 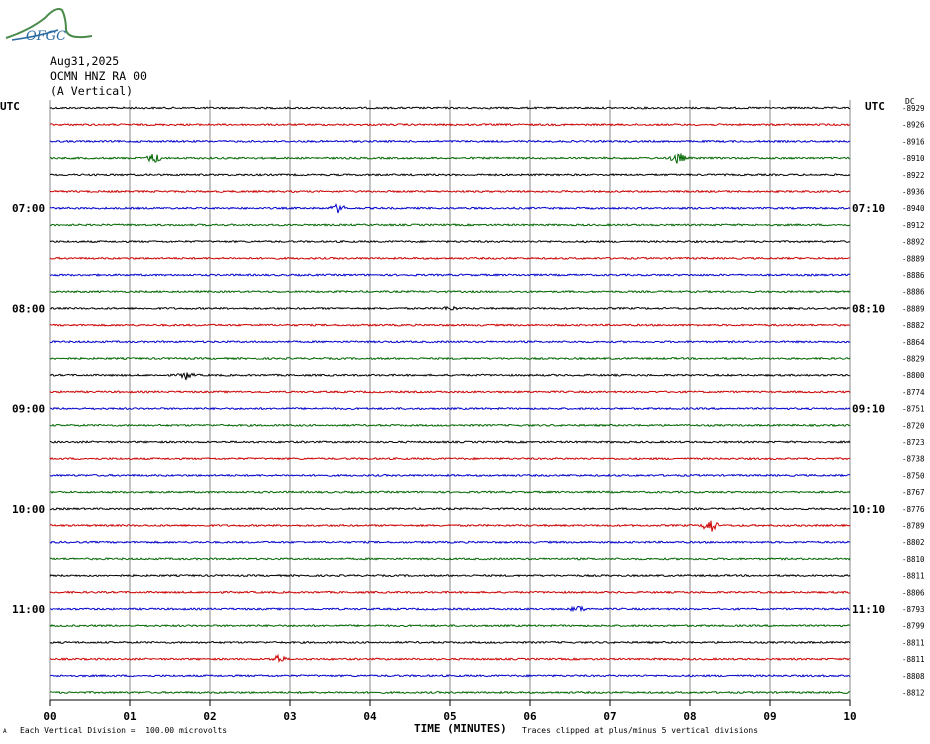 I want to click on x-tick-label-00: 00, so click(x=49, y=716).